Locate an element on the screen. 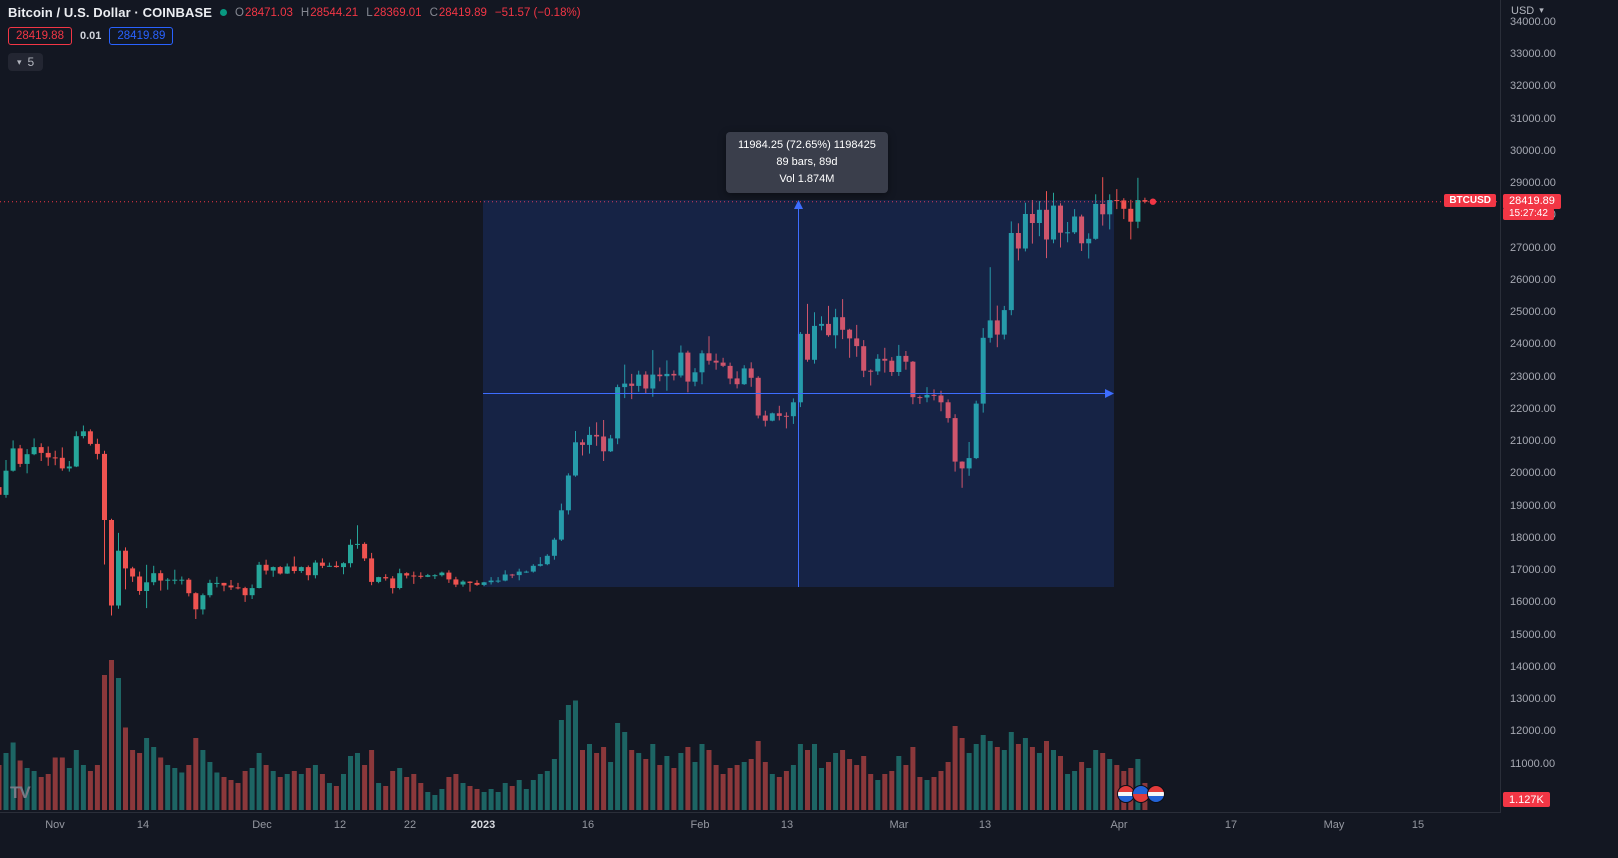  price-tick-label: 16000.00 is located at coordinates (1533, 602).